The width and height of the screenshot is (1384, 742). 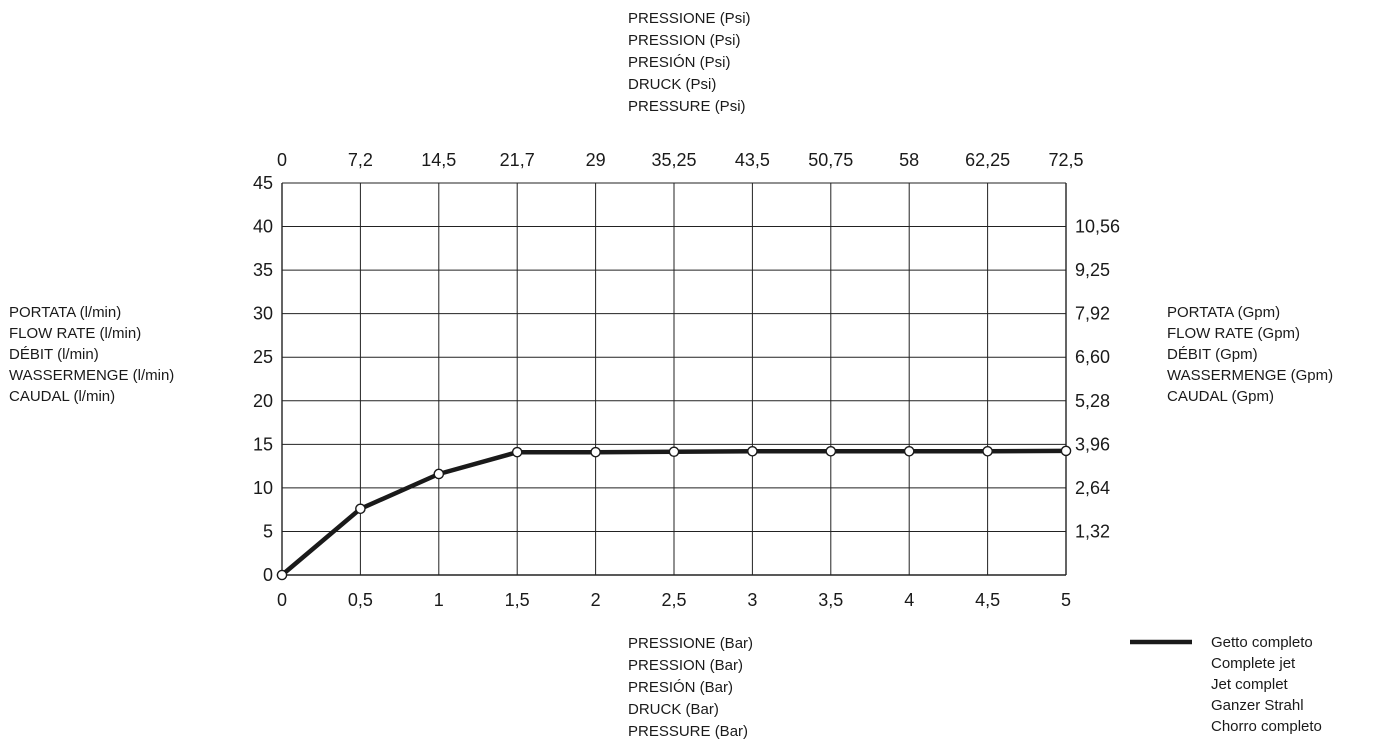 I want to click on y-left-tick-label: 25, so click(x=263, y=357).